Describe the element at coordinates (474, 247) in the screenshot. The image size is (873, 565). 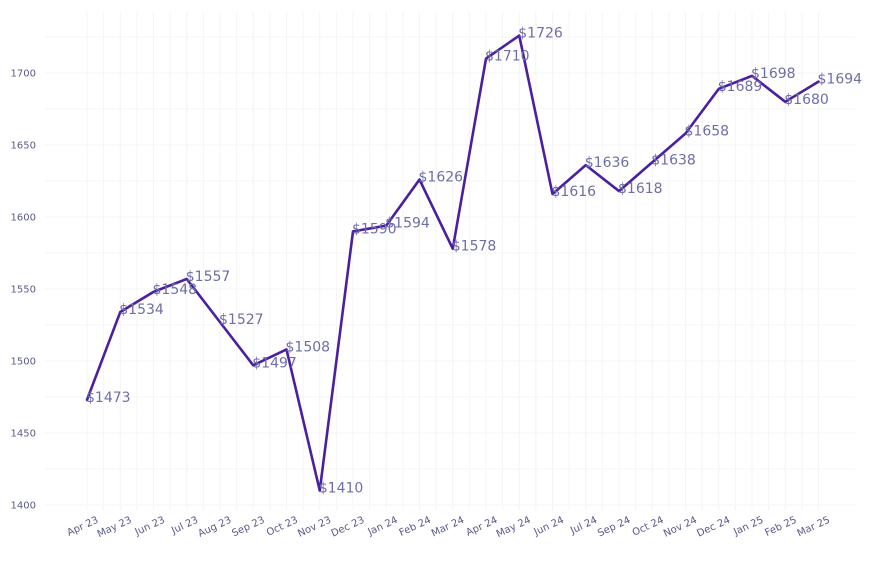
I see `data-label: $1578` at that location.